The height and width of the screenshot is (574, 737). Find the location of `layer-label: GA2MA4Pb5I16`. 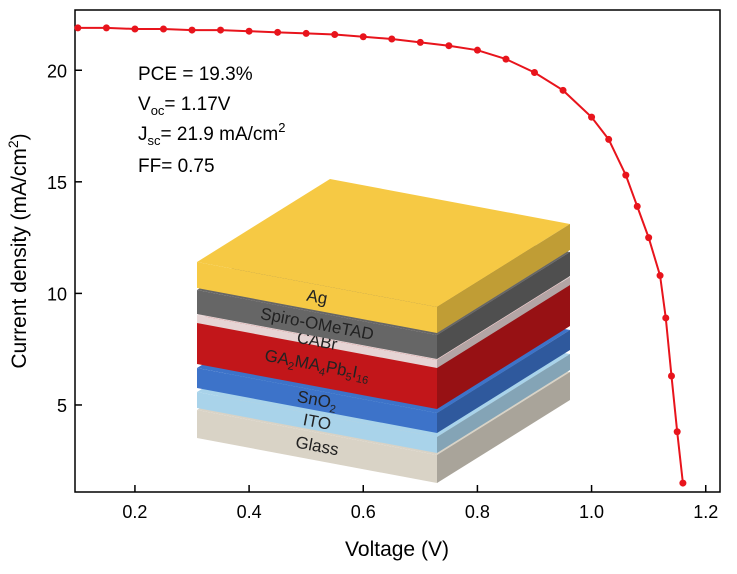

layer-label: GA2MA4Pb5I16 is located at coordinates (317, 366).